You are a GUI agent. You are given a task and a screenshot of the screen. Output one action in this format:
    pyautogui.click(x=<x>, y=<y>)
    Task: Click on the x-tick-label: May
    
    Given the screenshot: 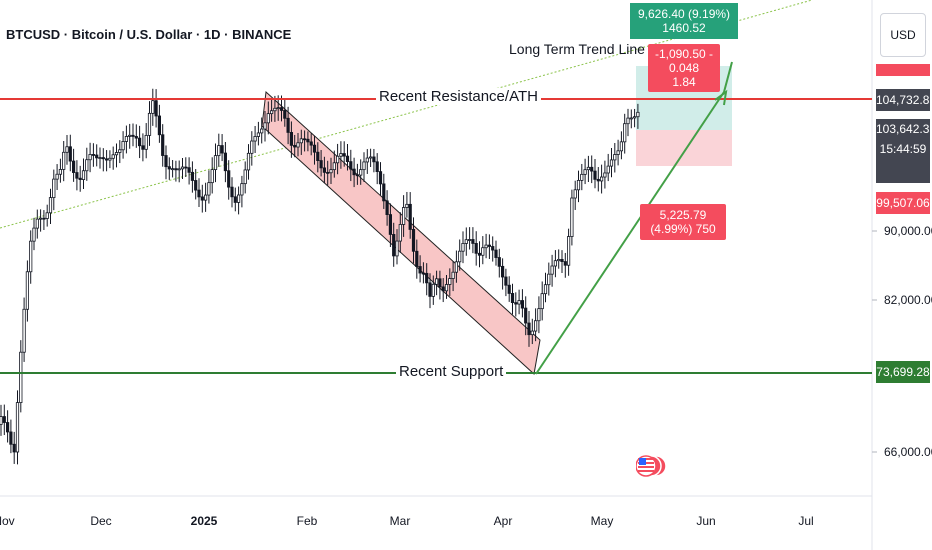 What is the action you would take?
    pyautogui.click(x=602, y=521)
    